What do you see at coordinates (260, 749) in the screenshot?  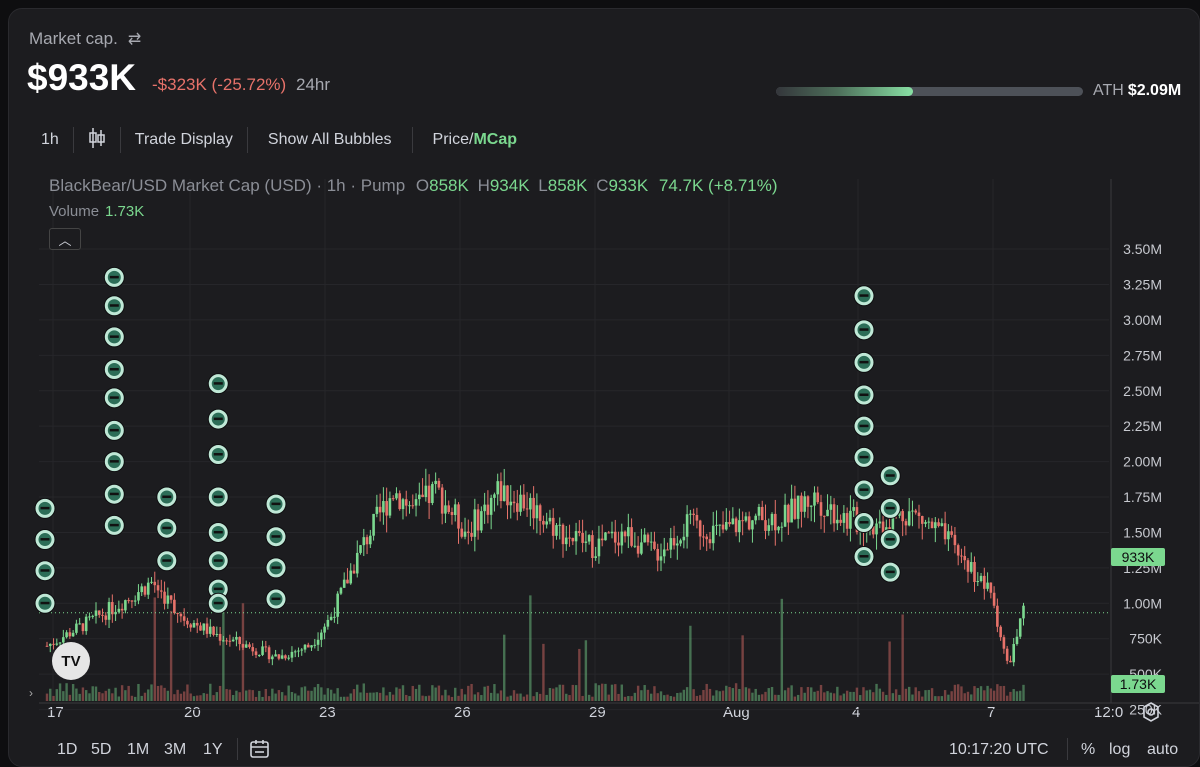 I see `calendar-icon` at bounding box center [260, 749].